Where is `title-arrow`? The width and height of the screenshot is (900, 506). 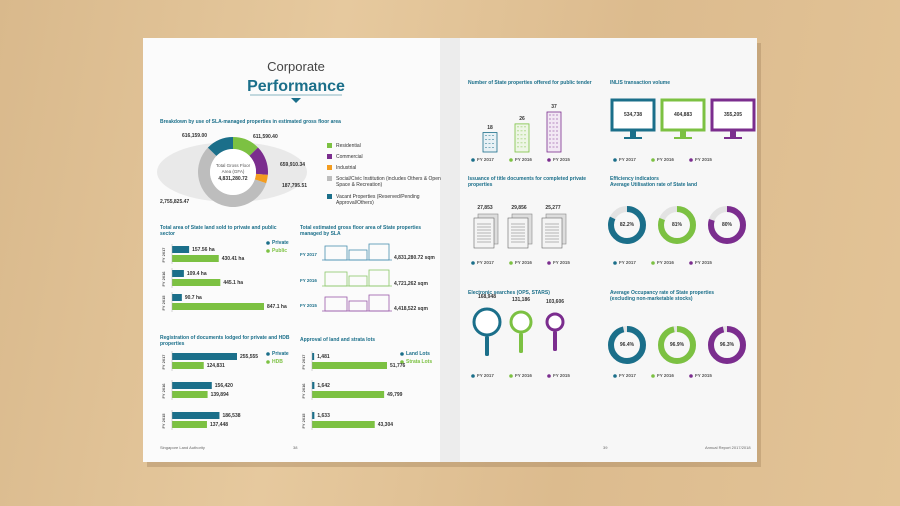
title-arrow is located at coordinates (296, 100).